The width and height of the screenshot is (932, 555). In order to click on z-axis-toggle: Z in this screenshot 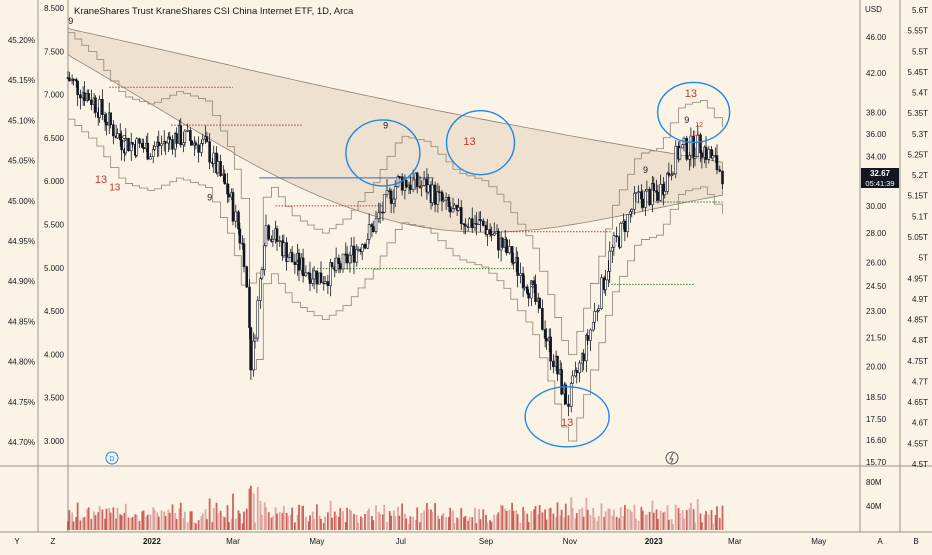, I will do `click(53, 541)`.